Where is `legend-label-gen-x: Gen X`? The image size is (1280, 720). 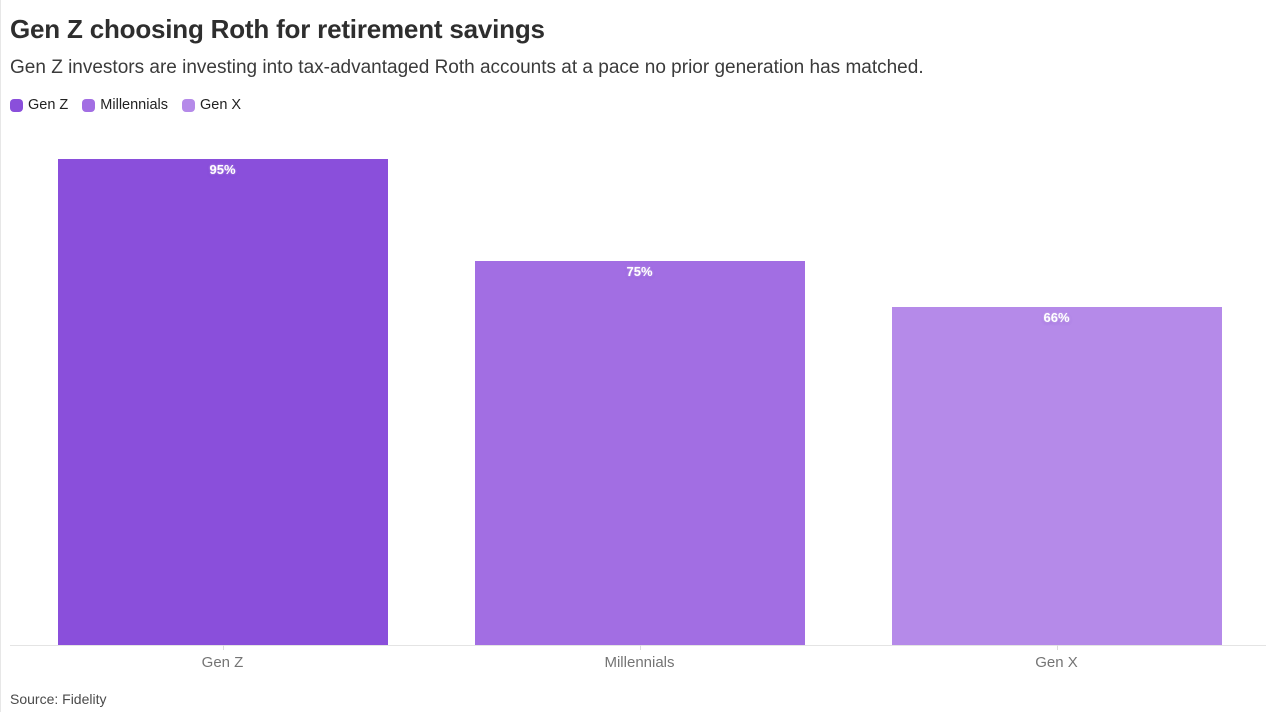 legend-label-gen-x: Gen X is located at coordinates (221, 105).